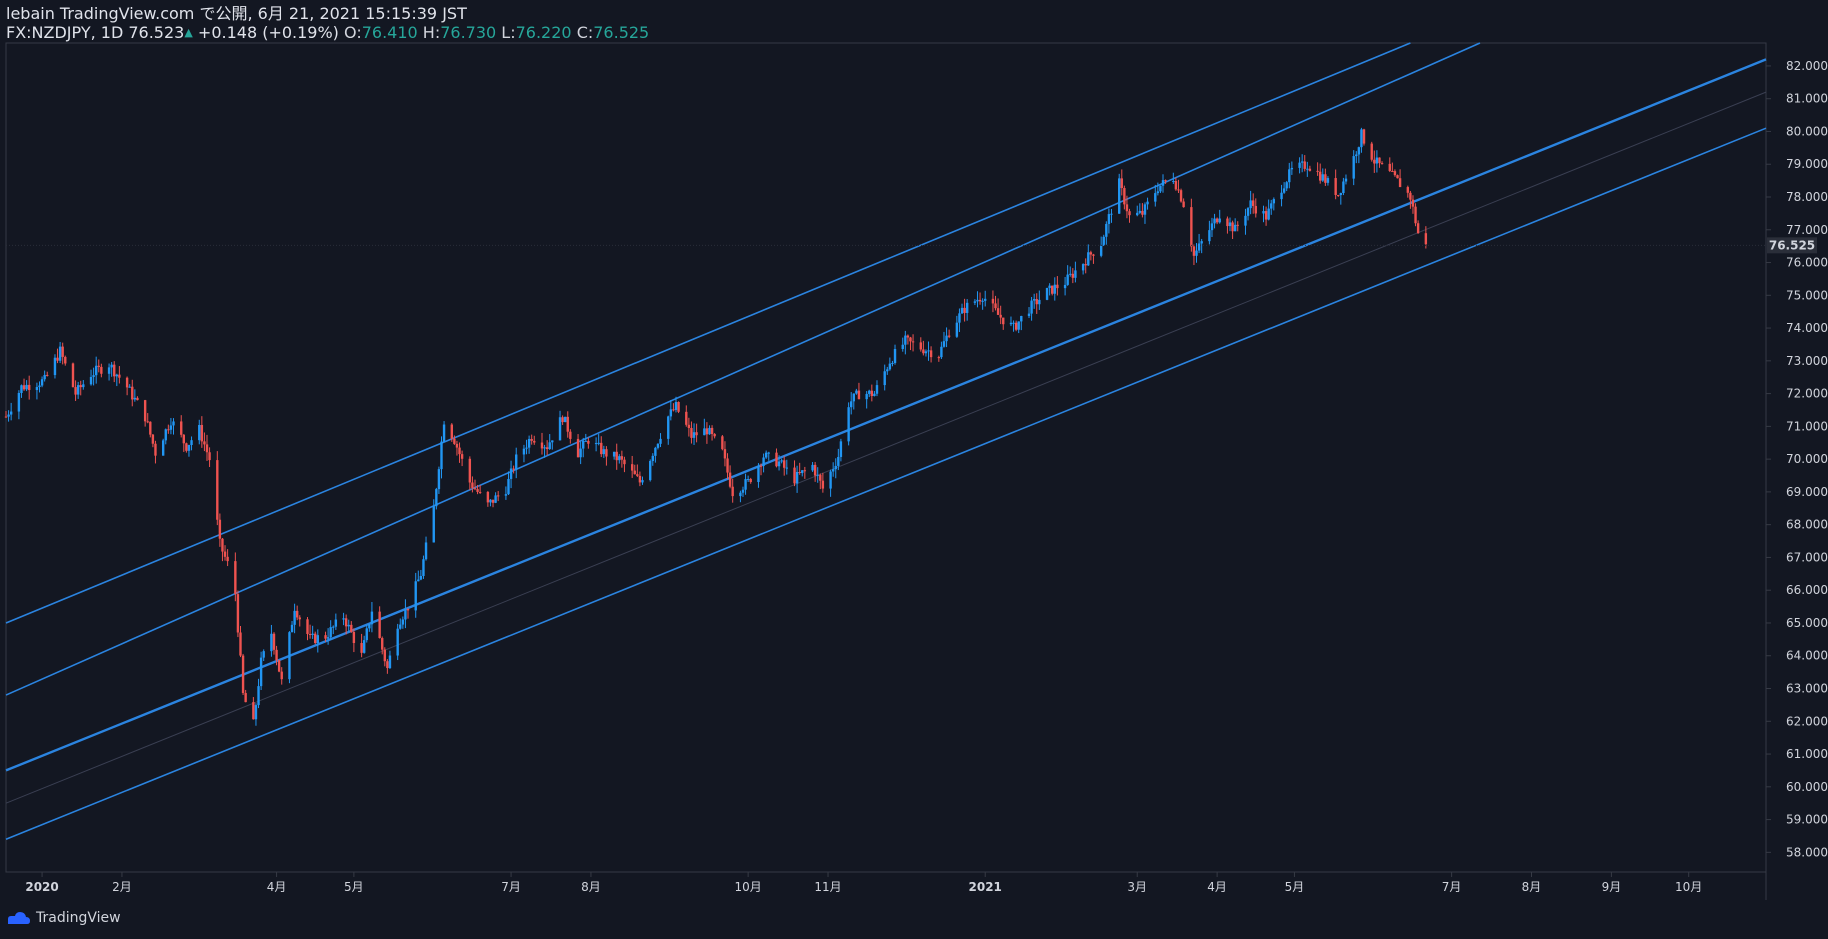 The height and width of the screenshot is (939, 1828). Describe the element at coordinates (1217, 887) in the screenshot. I see `time-tick-label: 4月` at that location.